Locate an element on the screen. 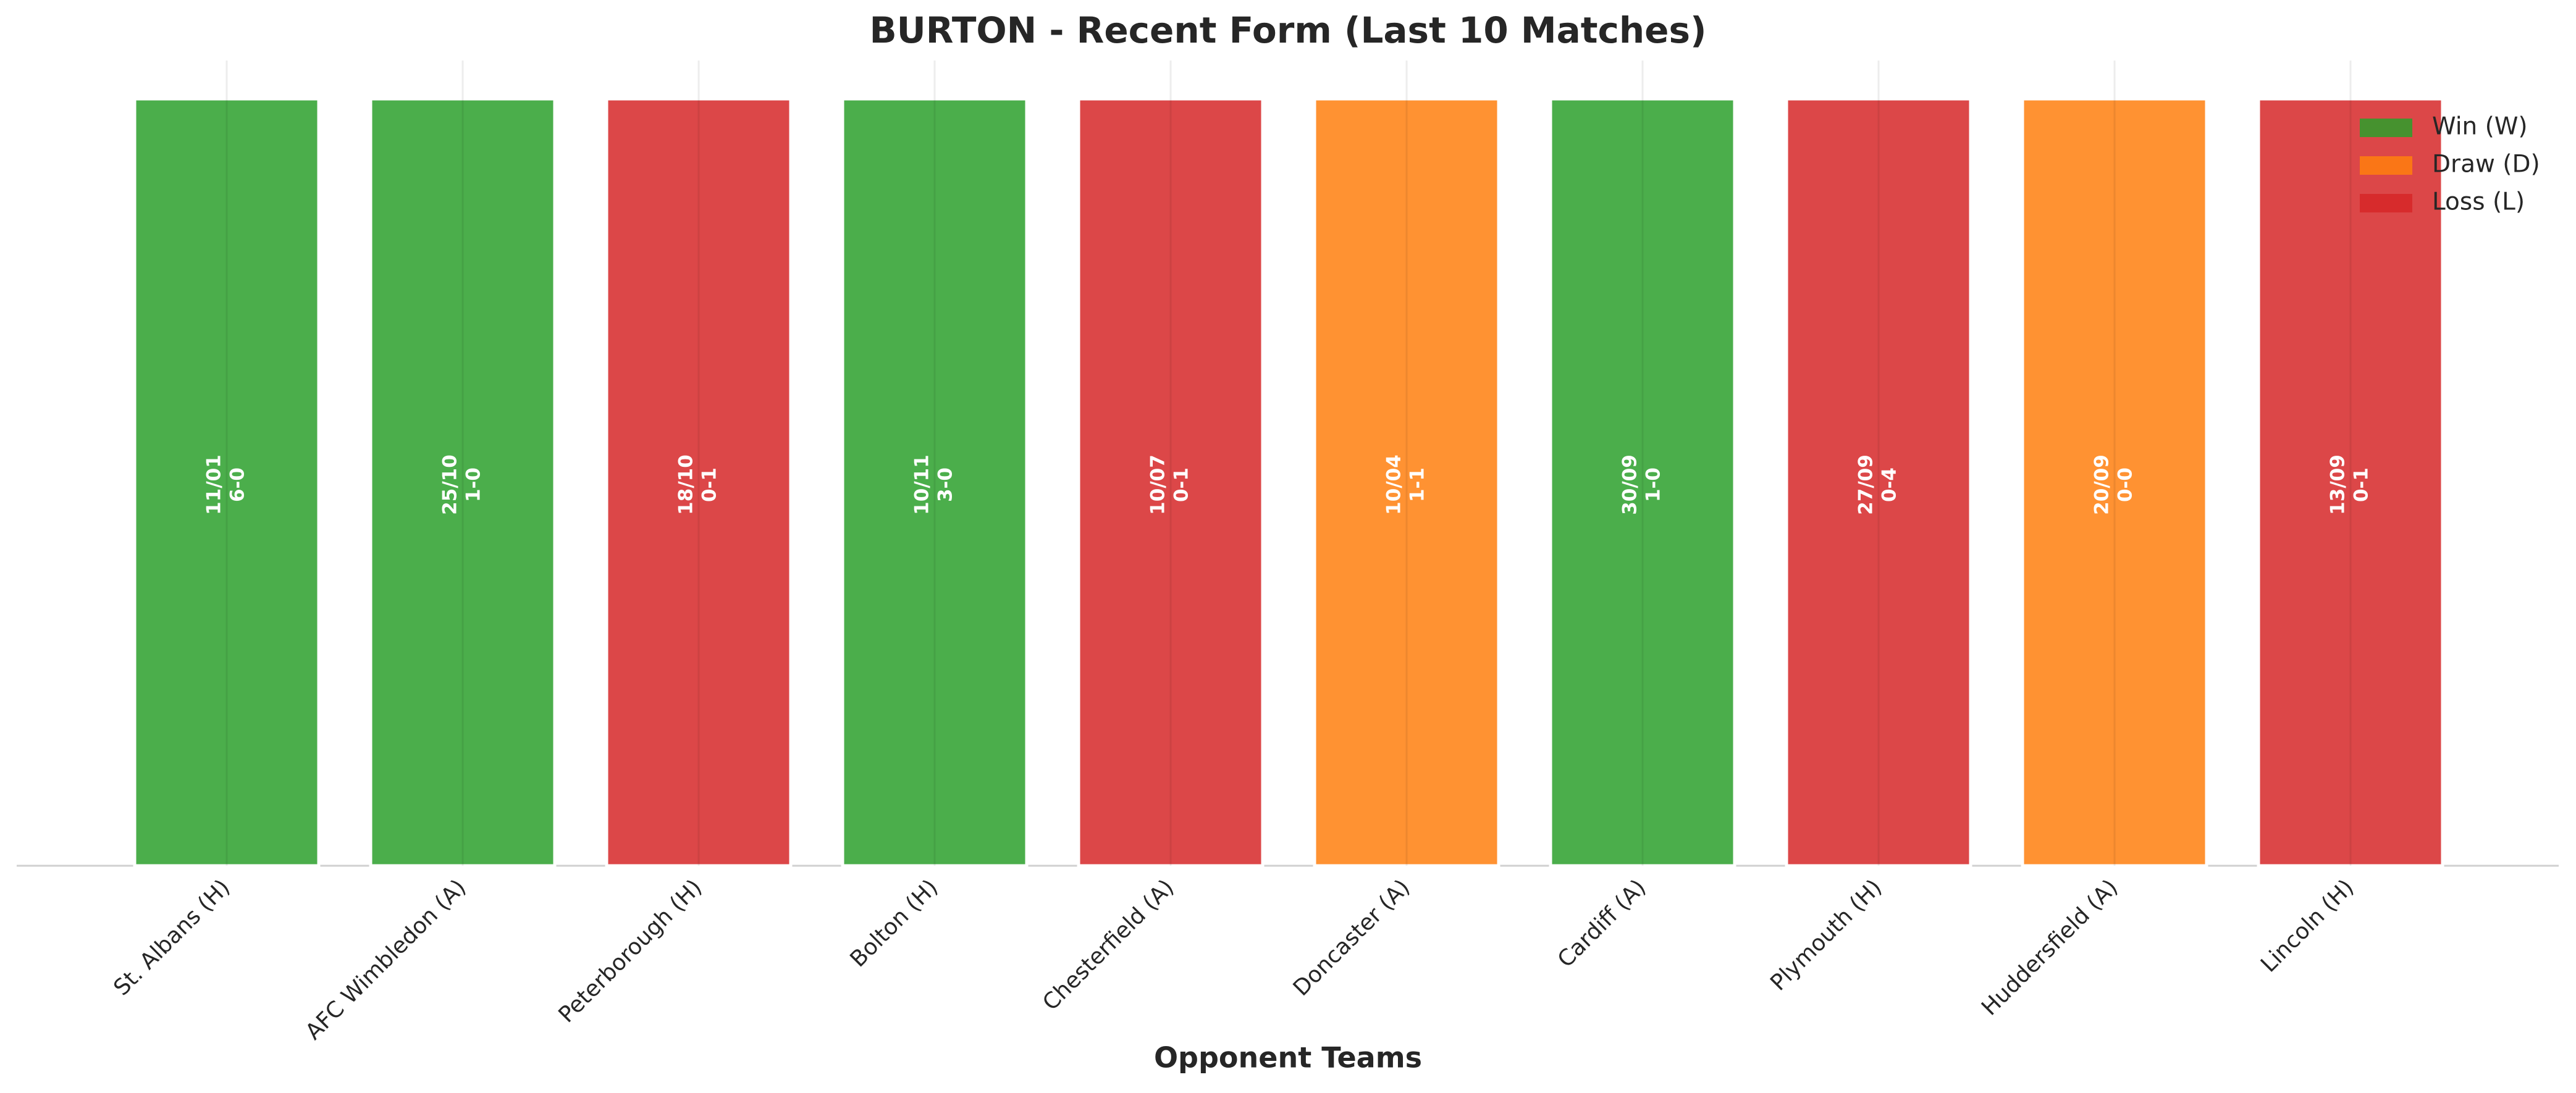 Image resolution: width=2576 pixels, height=1093 pixels. chart-title: BURTON - Recent Form (Last 10 Matches) is located at coordinates (1287, 30).